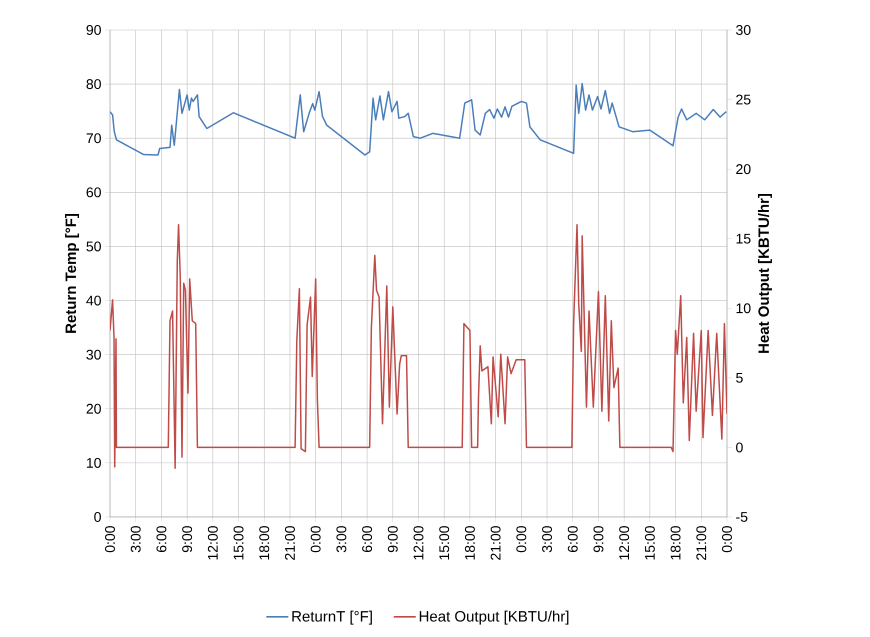 The width and height of the screenshot is (870, 637). Describe the element at coordinates (743, 169) in the screenshot. I see `y2-tick-label: 20` at that location.